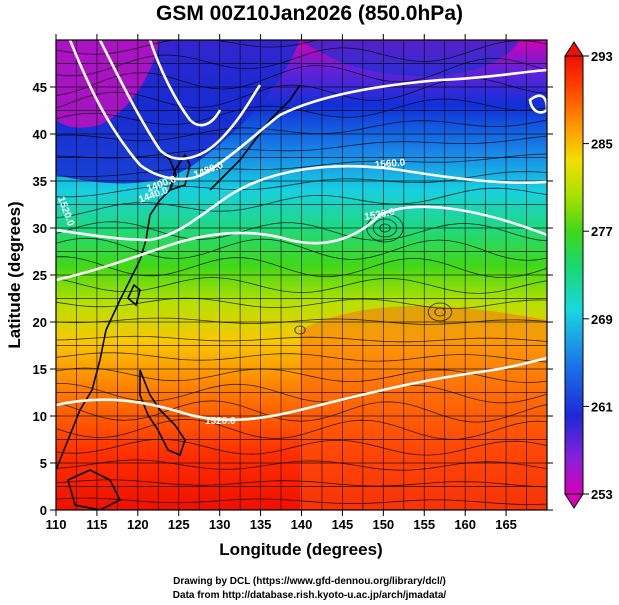 This screenshot has height=605, width=619. Describe the element at coordinates (602, 231) in the screenshot. I see `colorbar-tick-label: 277` at that location.